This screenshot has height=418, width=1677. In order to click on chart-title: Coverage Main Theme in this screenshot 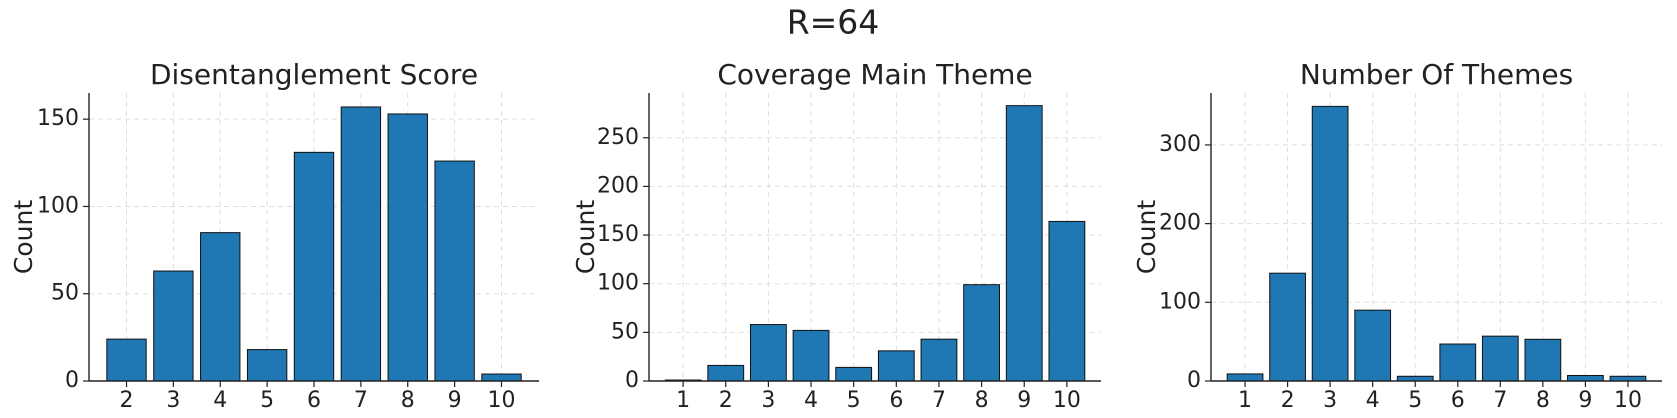, I will do `click(874, 74)`.